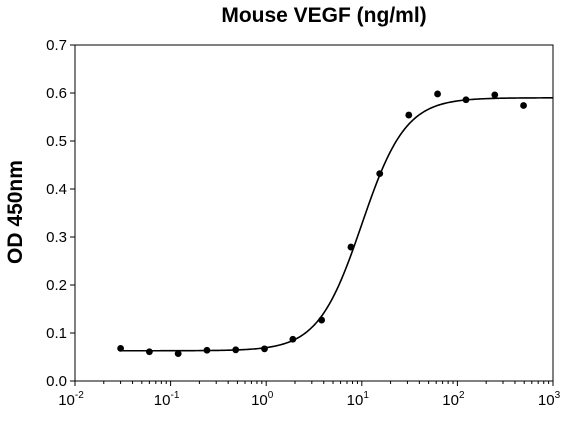  I want to click on y-tick-label: 0.7, so click(56, 45).